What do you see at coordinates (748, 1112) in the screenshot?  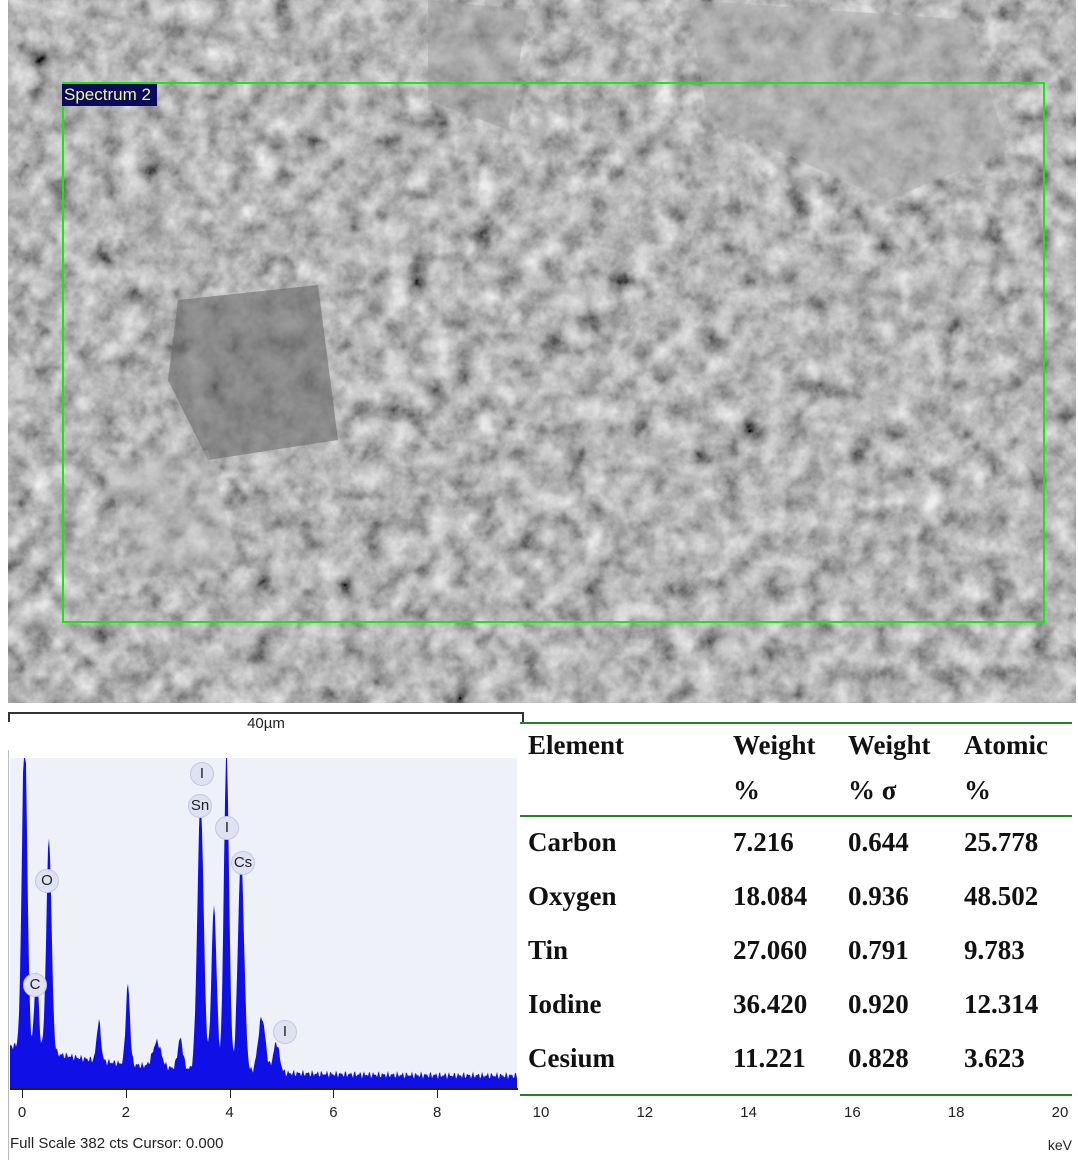 I see `x-tick-label: 14` at bounding box center [748, 1112].